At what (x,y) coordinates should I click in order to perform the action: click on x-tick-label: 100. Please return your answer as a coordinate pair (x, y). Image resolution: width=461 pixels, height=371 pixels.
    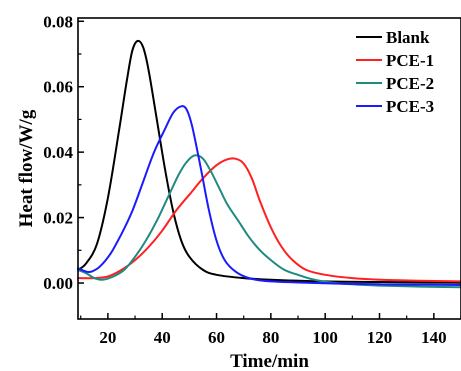
    Looking at the image, I should click on (325, 337).